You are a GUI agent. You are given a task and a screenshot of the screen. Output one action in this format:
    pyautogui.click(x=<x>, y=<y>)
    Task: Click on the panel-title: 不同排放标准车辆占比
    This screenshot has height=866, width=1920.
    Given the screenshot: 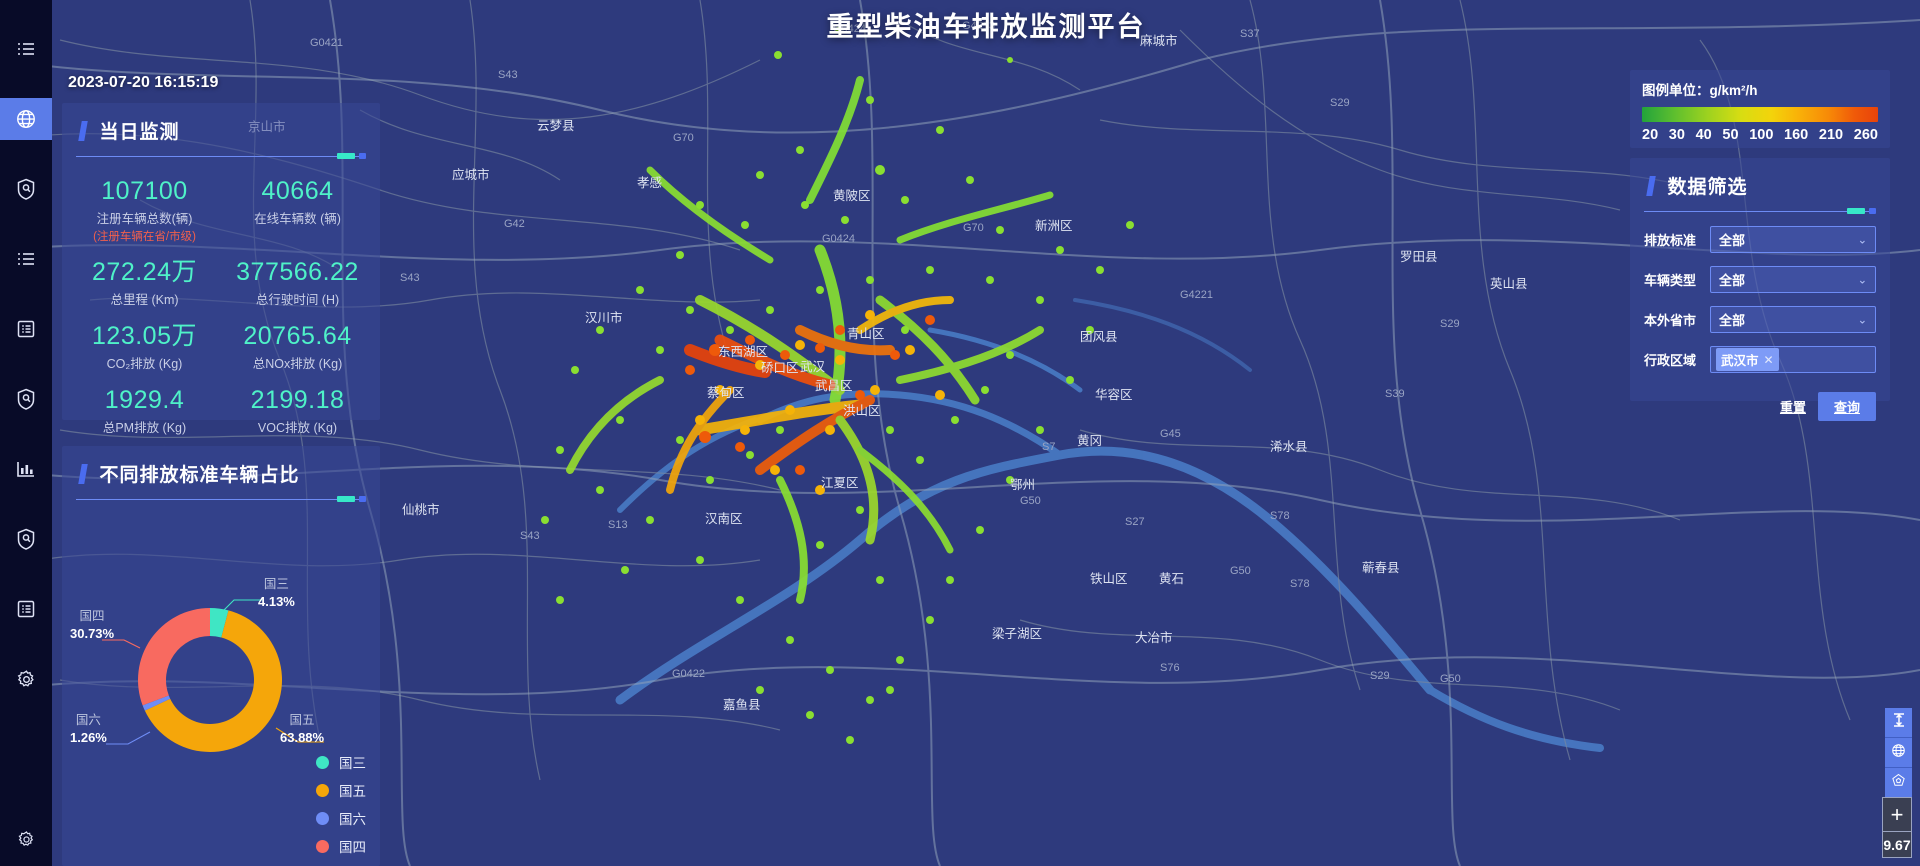 What is the action you would take?
    pyautogui.click(x=199, y=475)
    